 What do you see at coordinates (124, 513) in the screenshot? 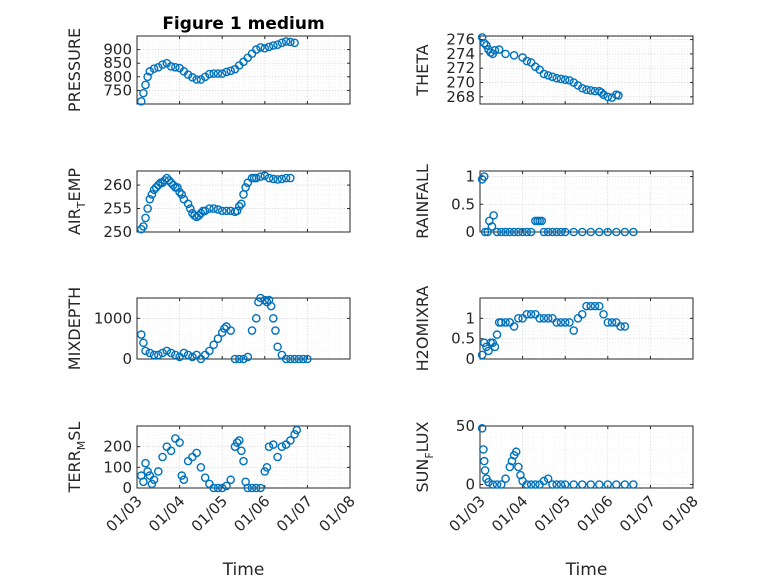
I see `x-tick-label: 01/03` at bounding box center [124, 513].